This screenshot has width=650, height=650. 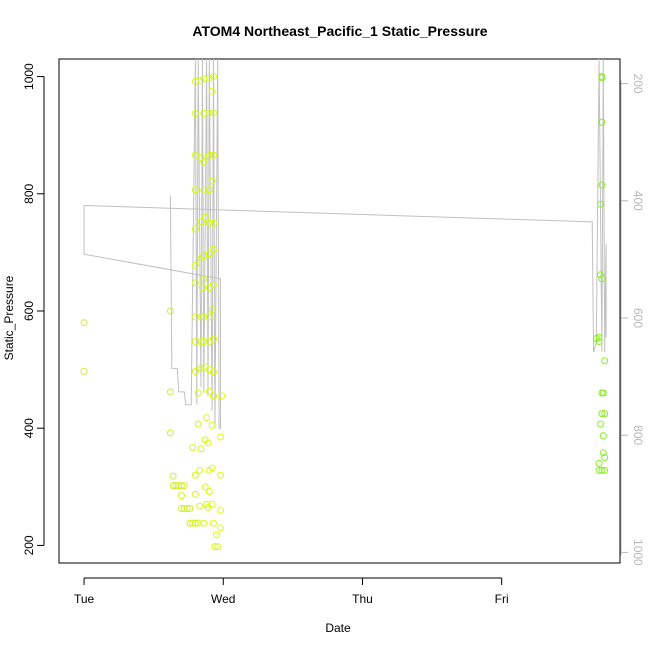 What do you see at coordinates (638, 552) in the screenshot?
I see `right-tick-label: 1000` at bounding box center [638, 552].